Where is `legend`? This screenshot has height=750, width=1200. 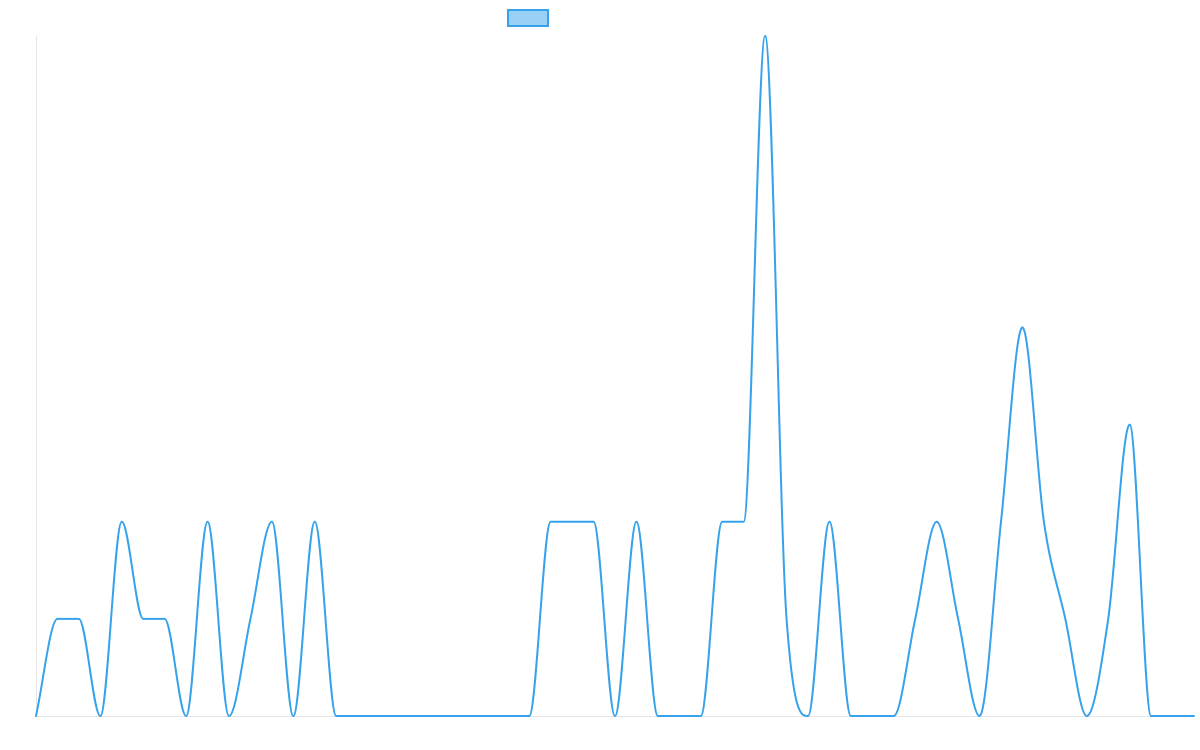 legend is located at coordinates (528, 18).